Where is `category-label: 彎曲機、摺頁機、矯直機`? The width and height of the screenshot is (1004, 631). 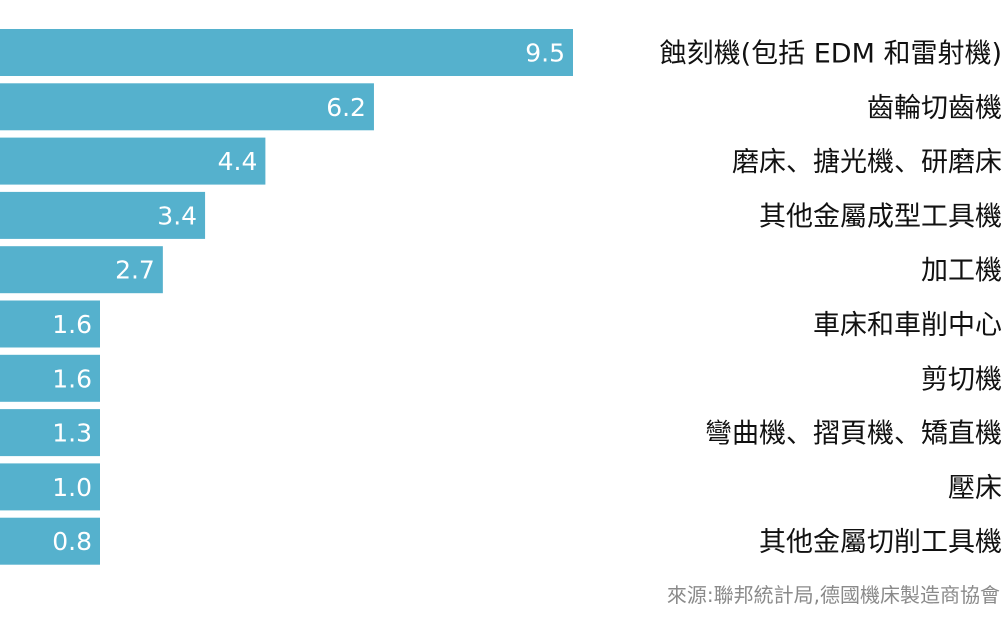
category-label: 彎曲機、摺頁機、矯直機 is located at coordinates (853, 434).